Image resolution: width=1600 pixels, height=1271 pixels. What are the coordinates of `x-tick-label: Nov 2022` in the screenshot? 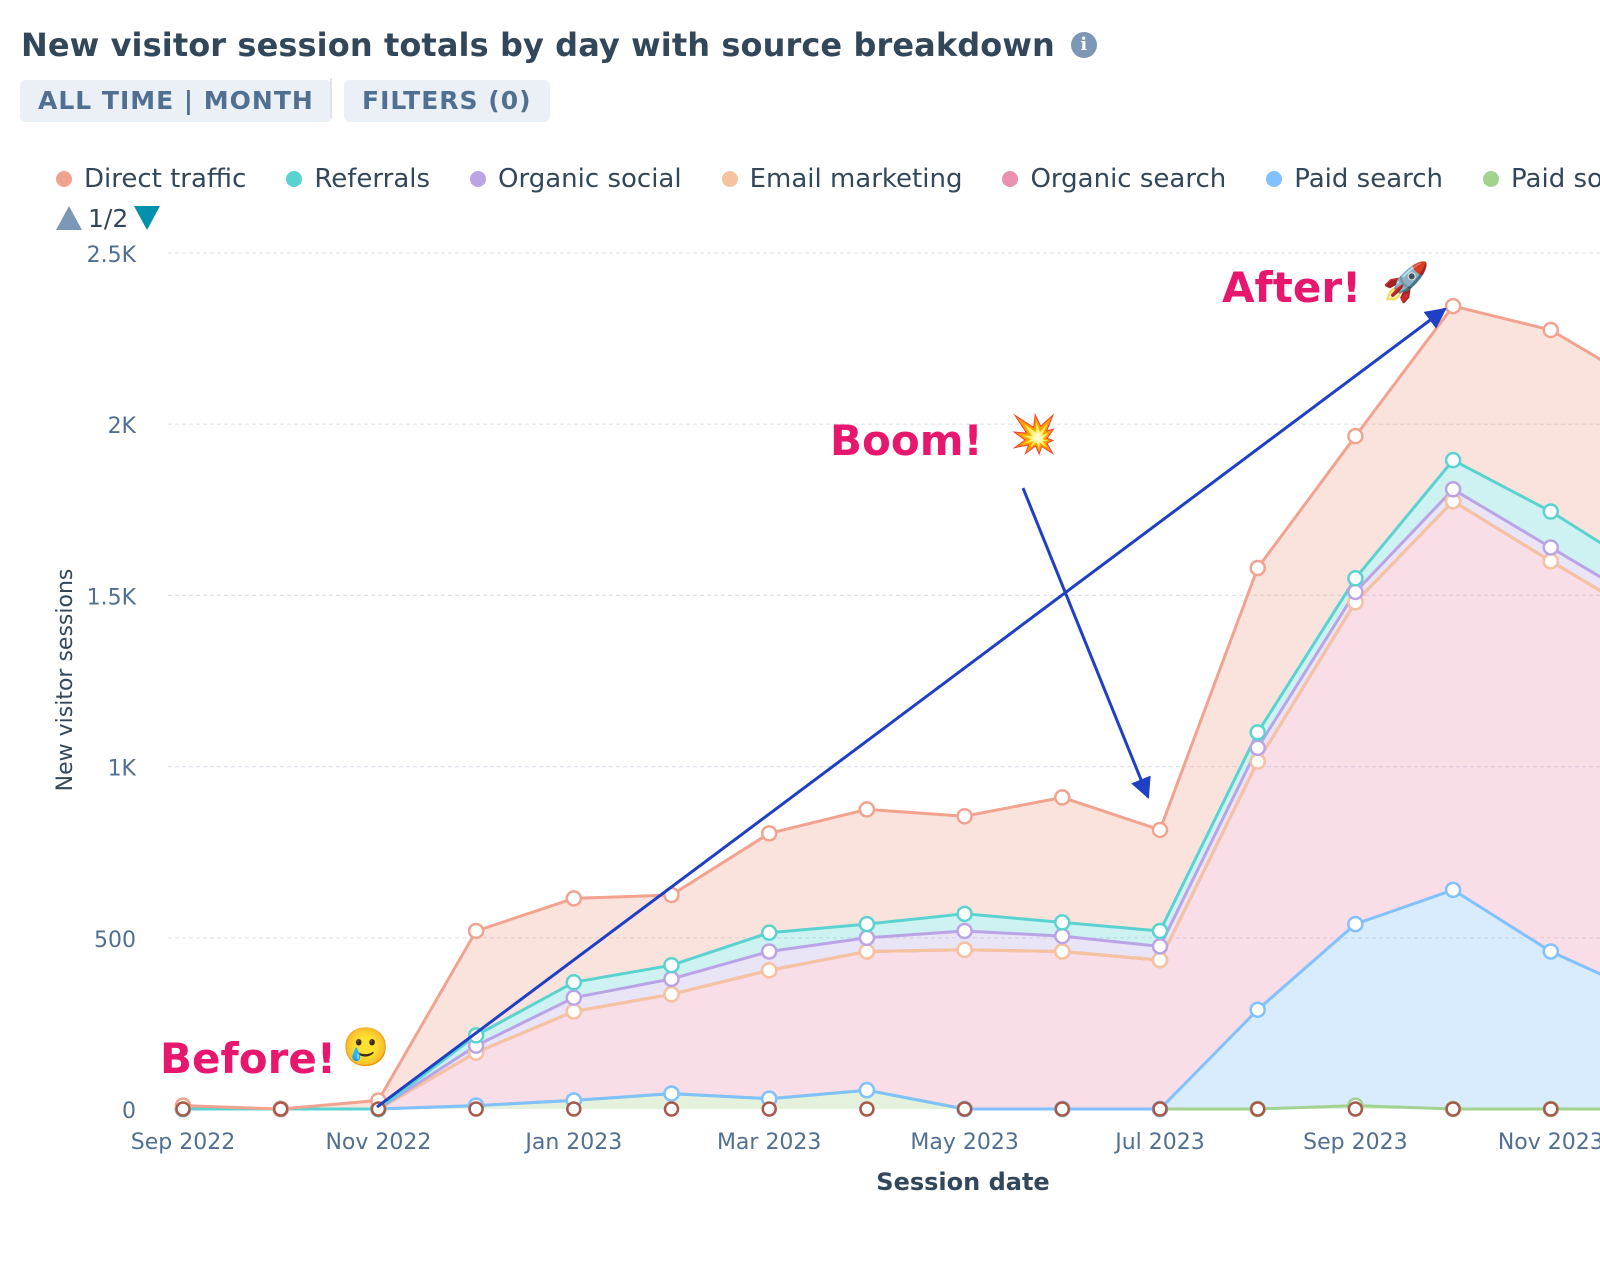 It's located at (378, 1142).